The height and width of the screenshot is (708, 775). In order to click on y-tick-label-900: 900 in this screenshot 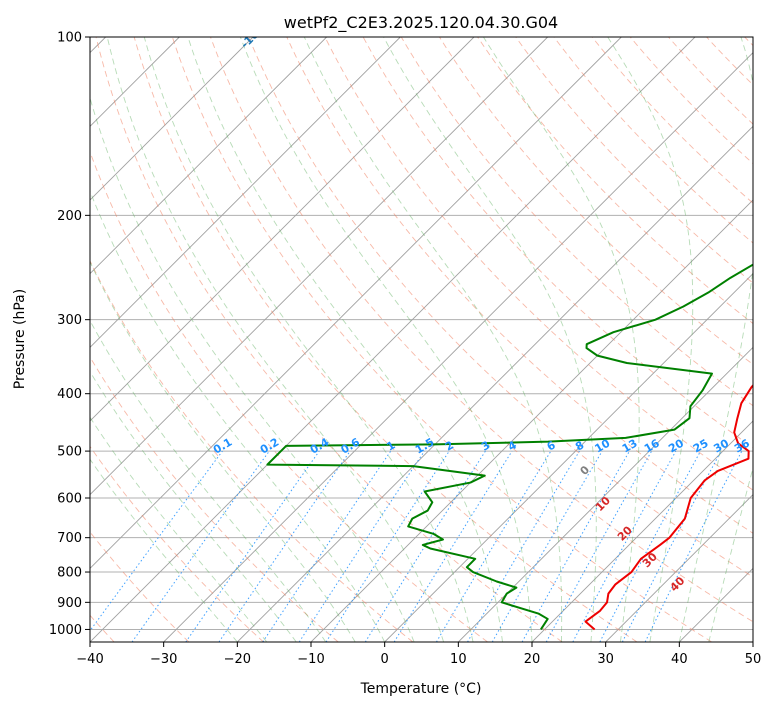, I will do `click(69, 603)`.